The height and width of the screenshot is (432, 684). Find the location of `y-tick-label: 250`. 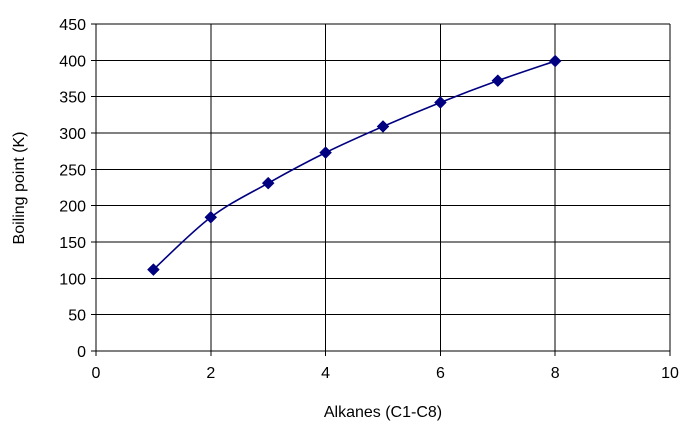

y-tick-label: 250 is located at coordinates (72, 170).